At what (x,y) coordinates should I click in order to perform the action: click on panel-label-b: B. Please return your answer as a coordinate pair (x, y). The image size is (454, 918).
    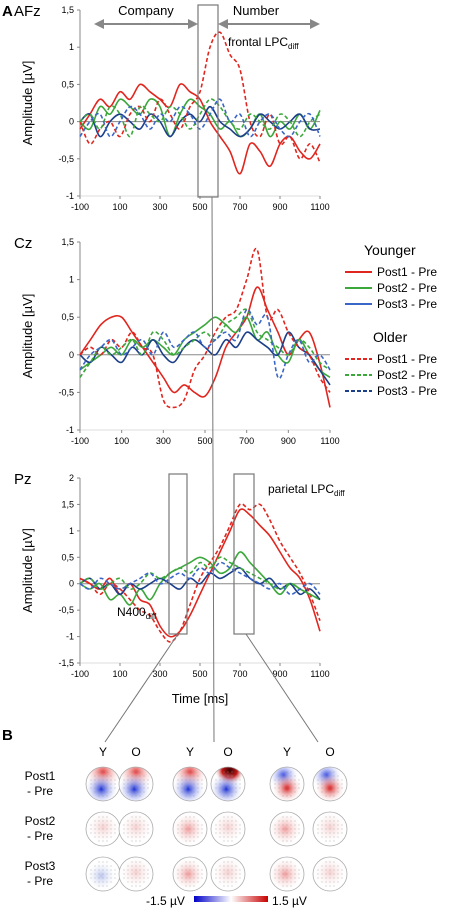
    Looking at the image, I should click on (7, 735).